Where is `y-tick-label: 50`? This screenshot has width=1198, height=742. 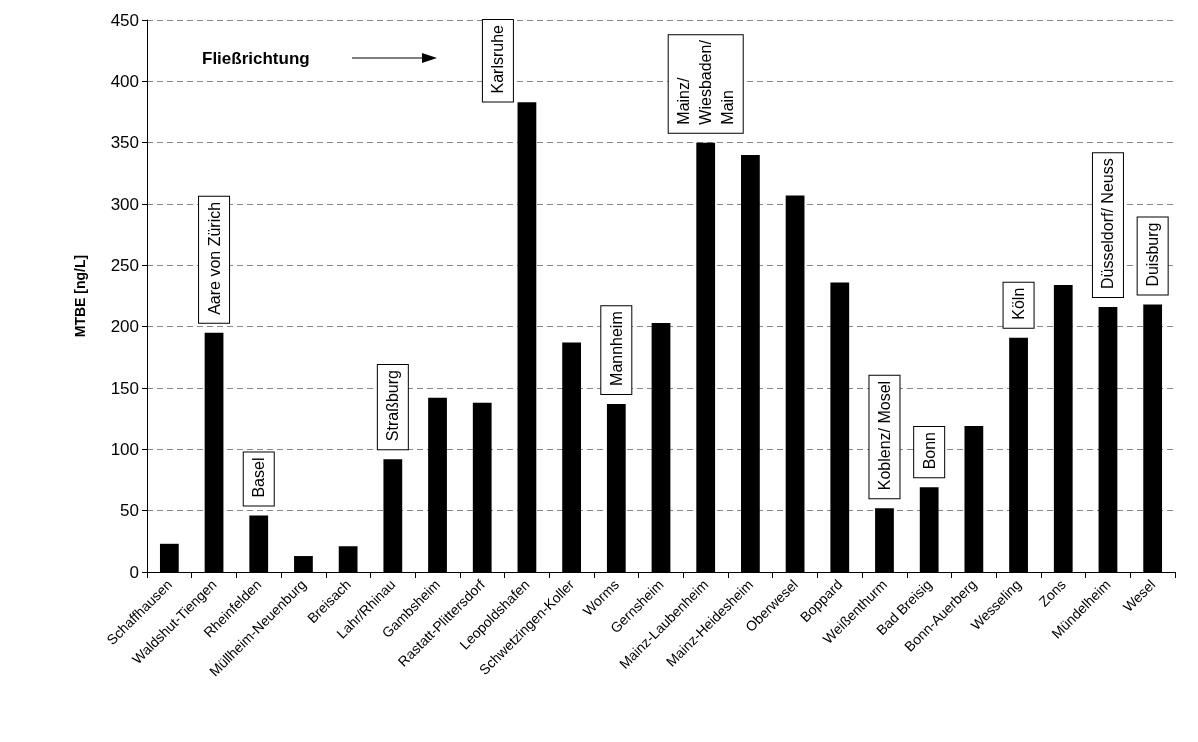 y-tick-label: 50 is located at coordinates (129, 511).